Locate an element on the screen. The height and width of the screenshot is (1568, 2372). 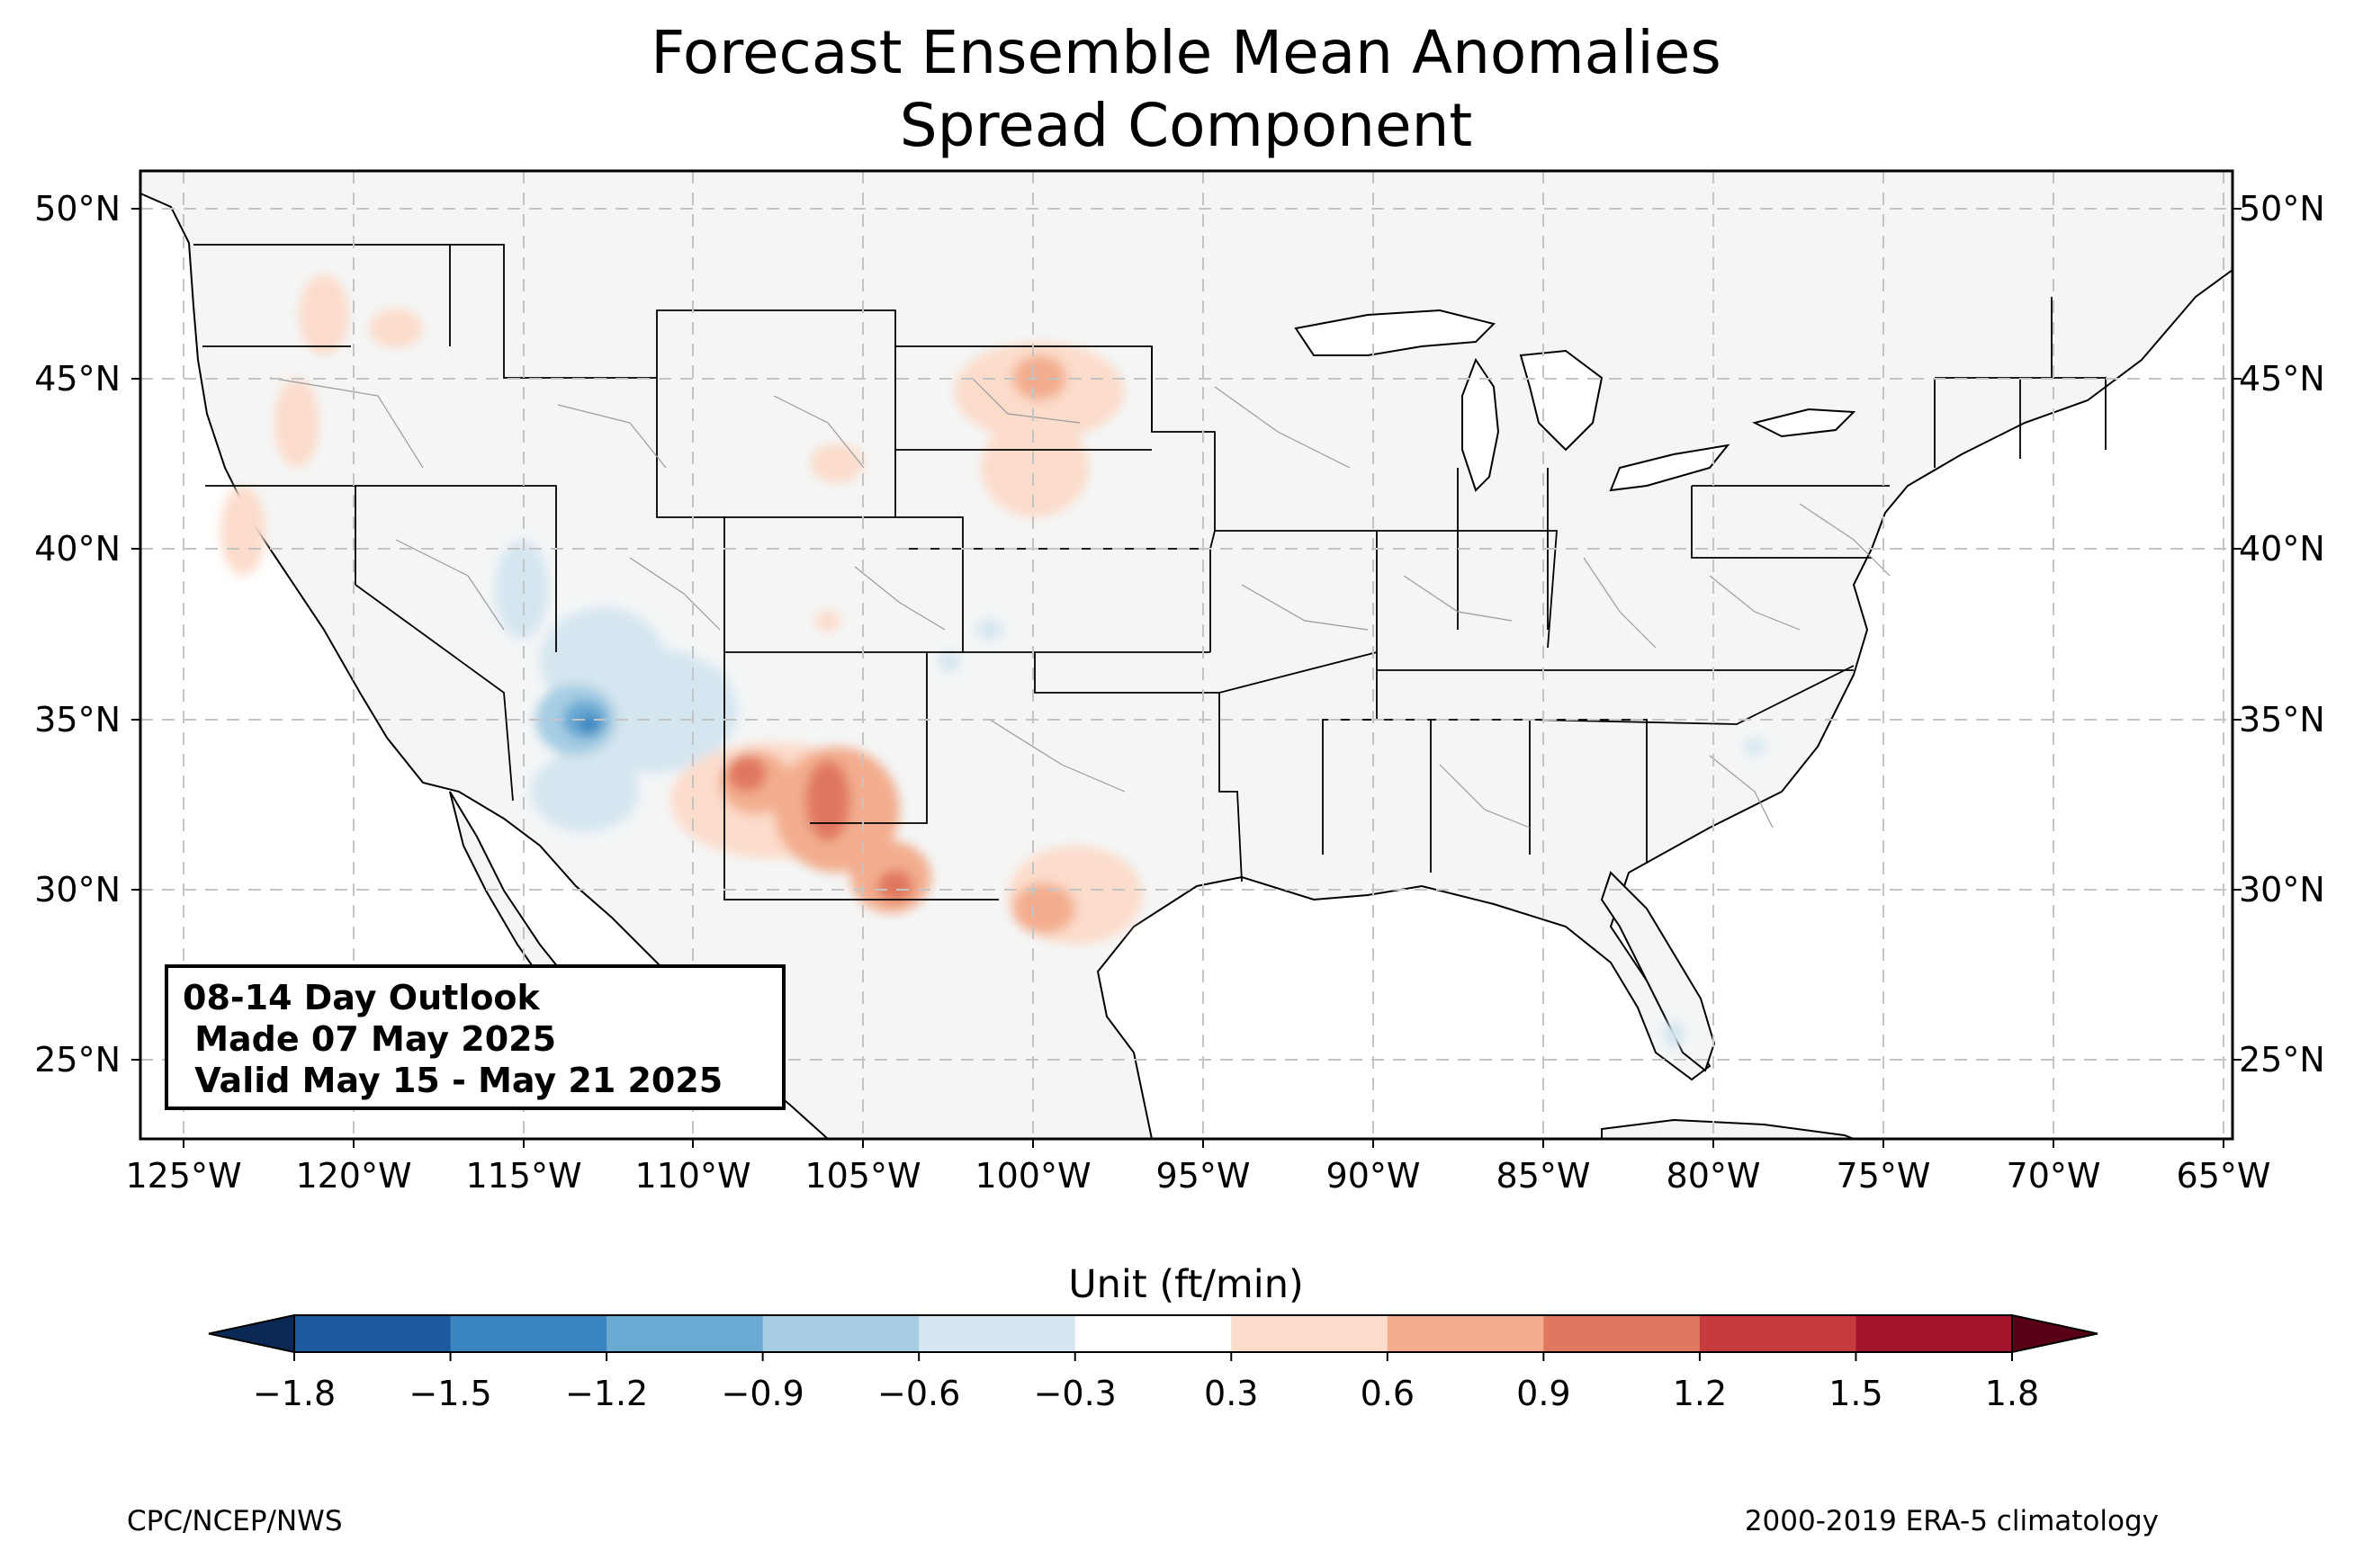
lon-label: 90°W is located at coordinates (1373, 1176).